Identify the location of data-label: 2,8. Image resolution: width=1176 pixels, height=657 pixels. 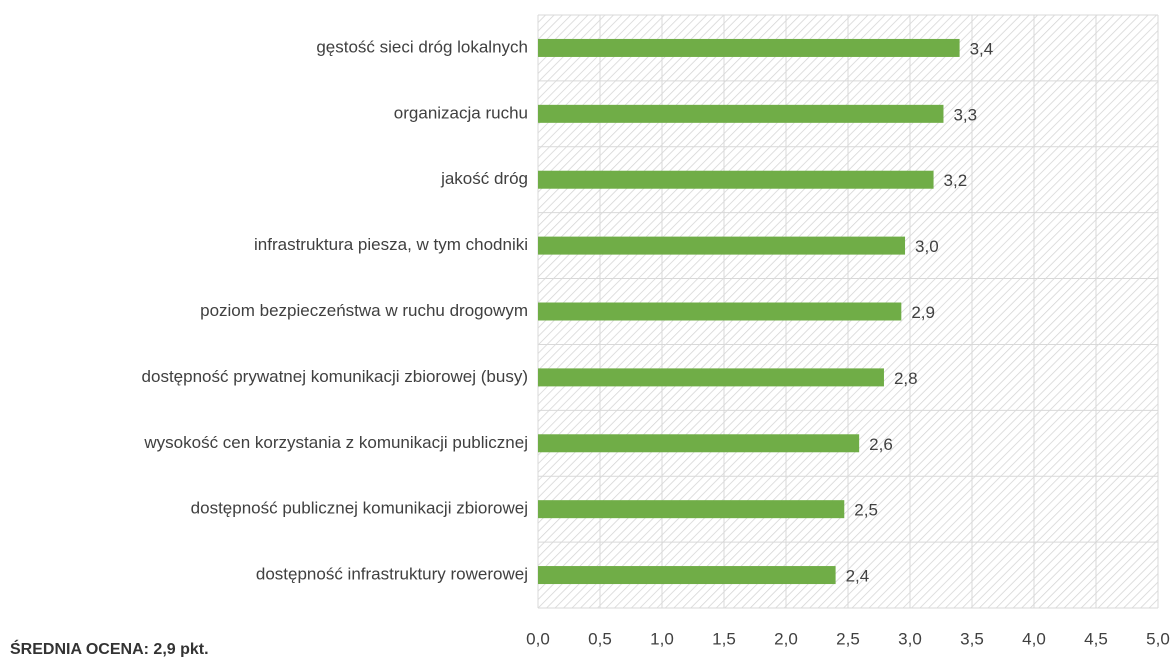
(906, 378).